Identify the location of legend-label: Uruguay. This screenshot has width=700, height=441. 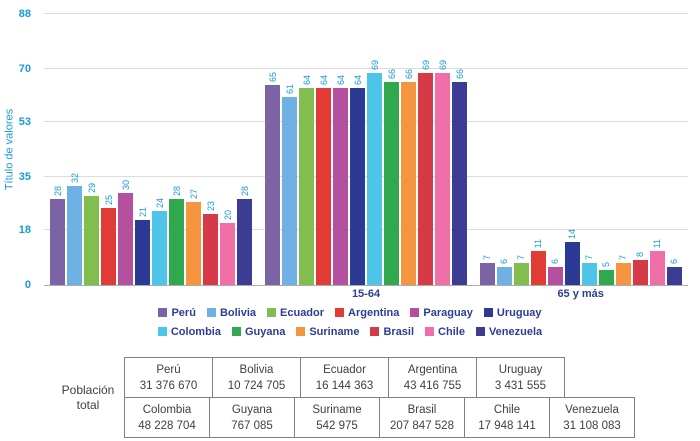
(519, 312).